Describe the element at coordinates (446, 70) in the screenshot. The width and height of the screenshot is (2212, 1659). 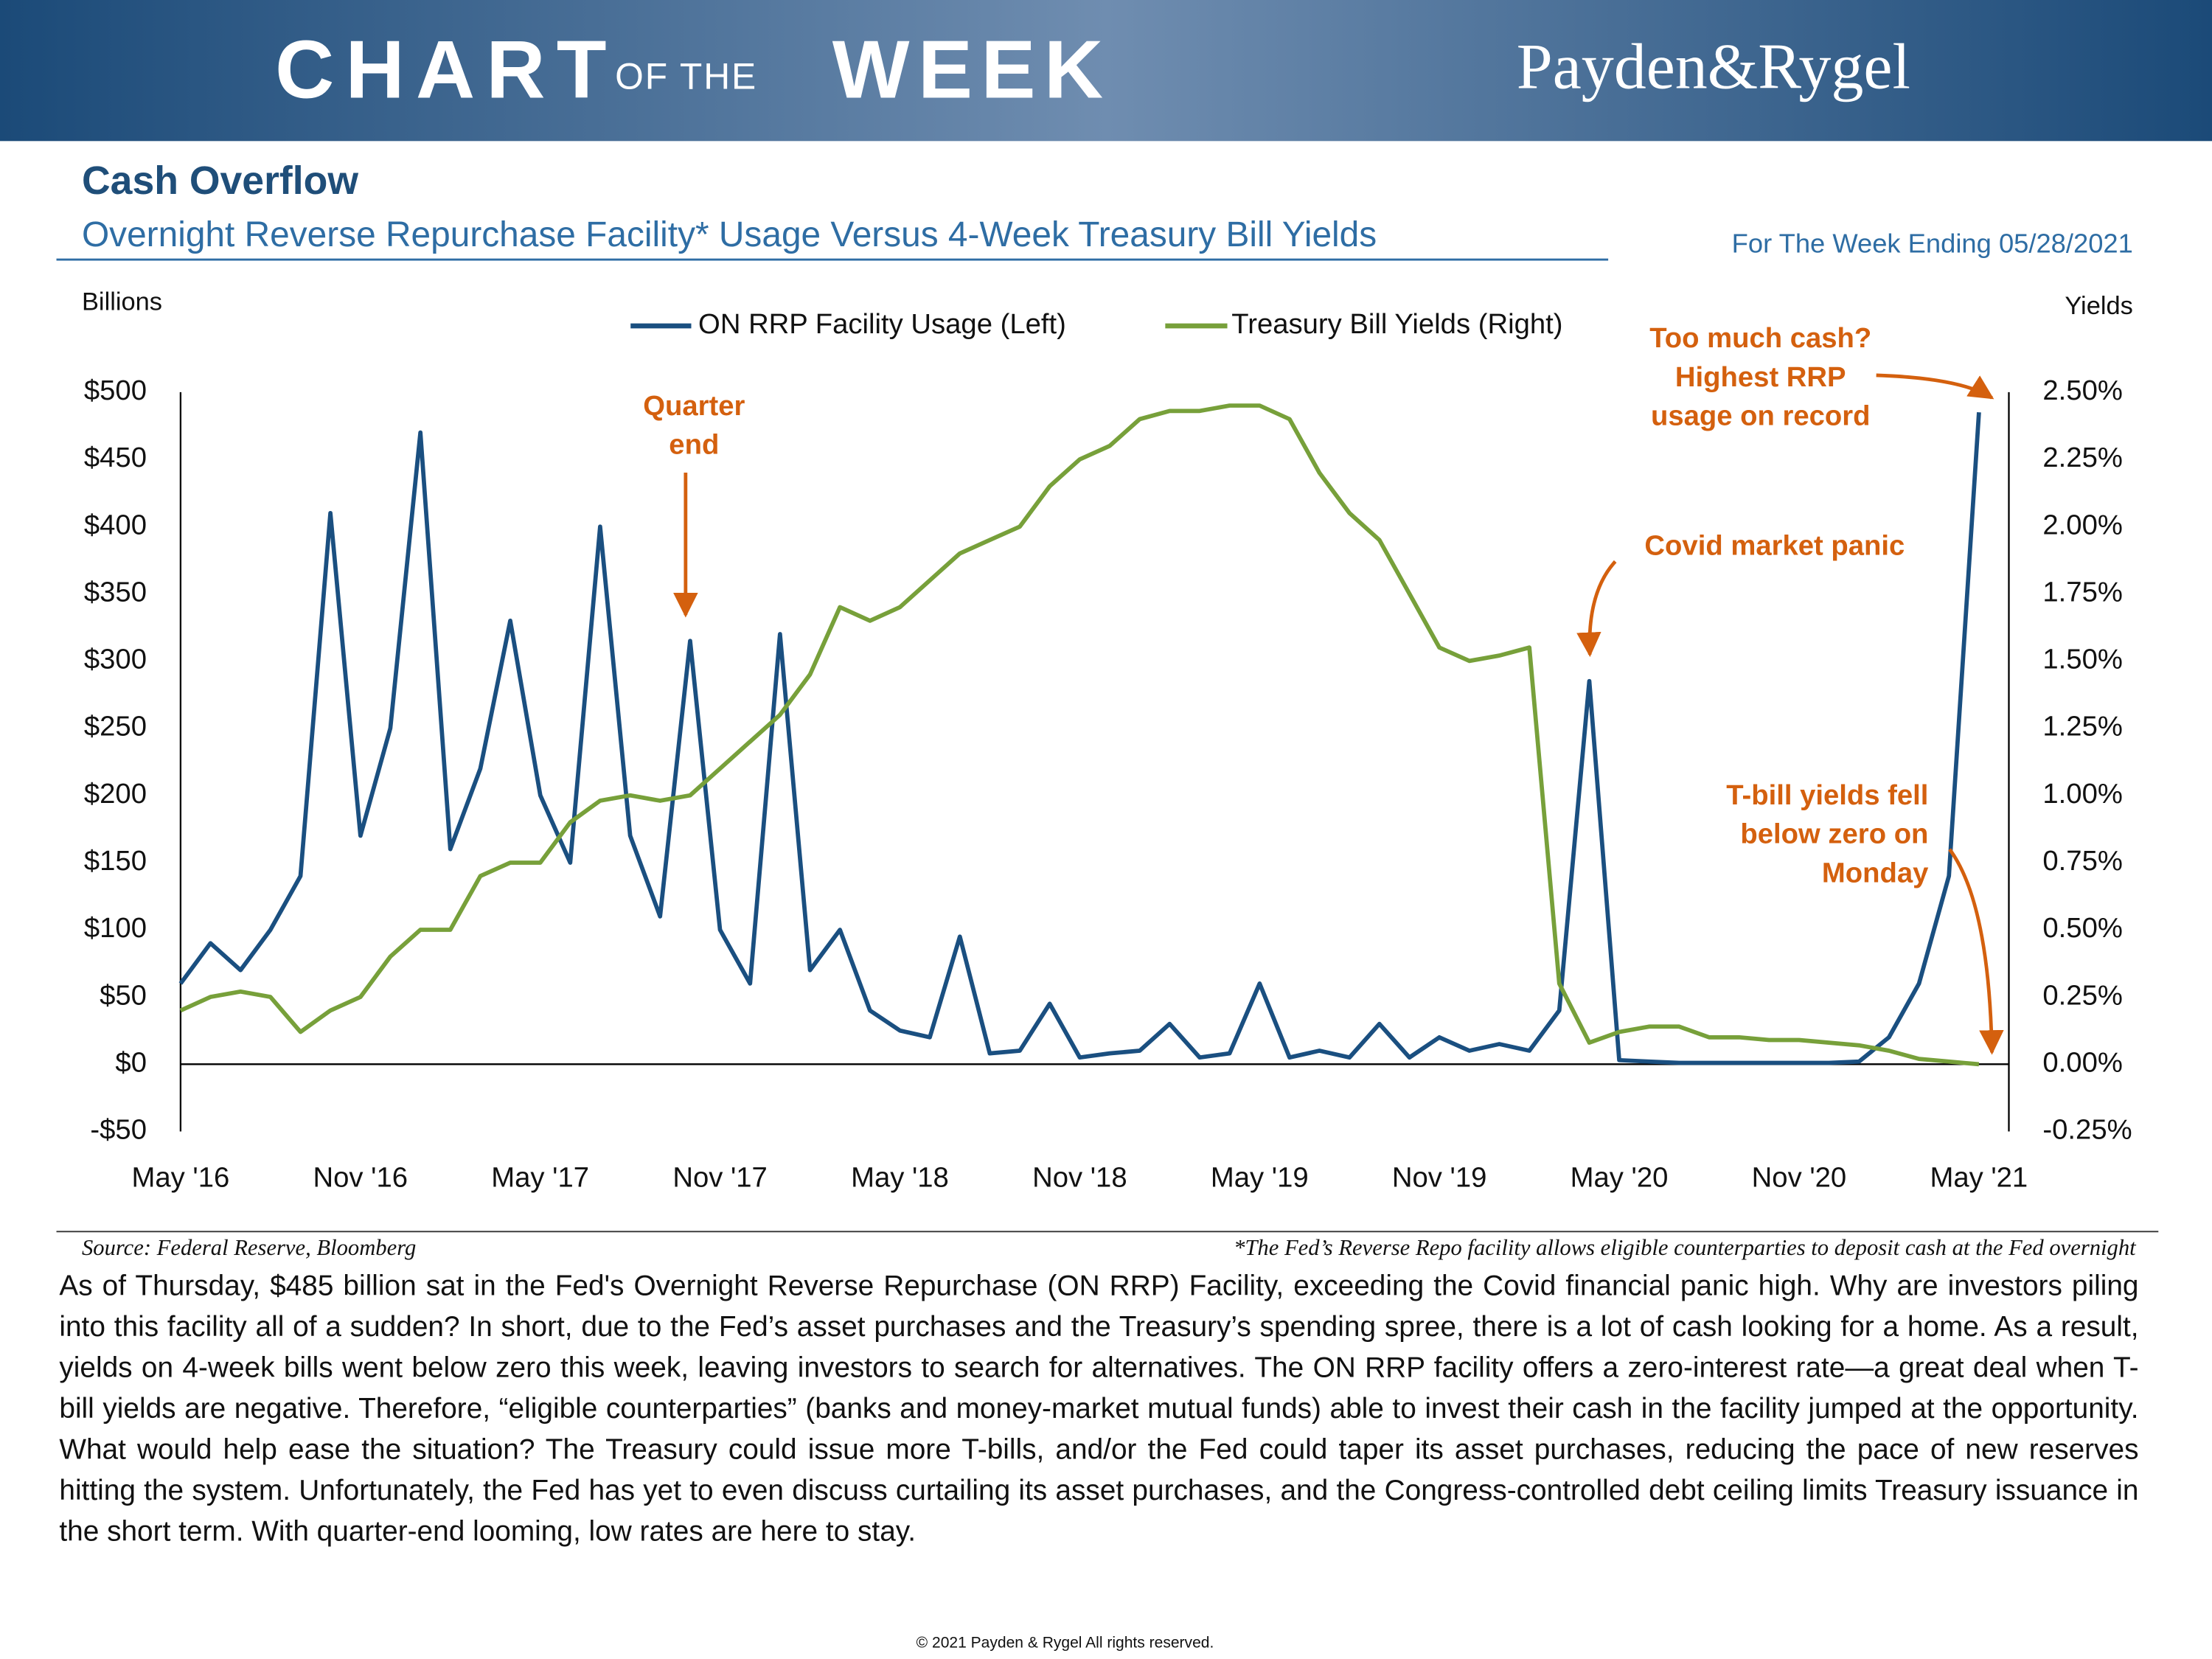
I see `banner-left: CHART` at that location.